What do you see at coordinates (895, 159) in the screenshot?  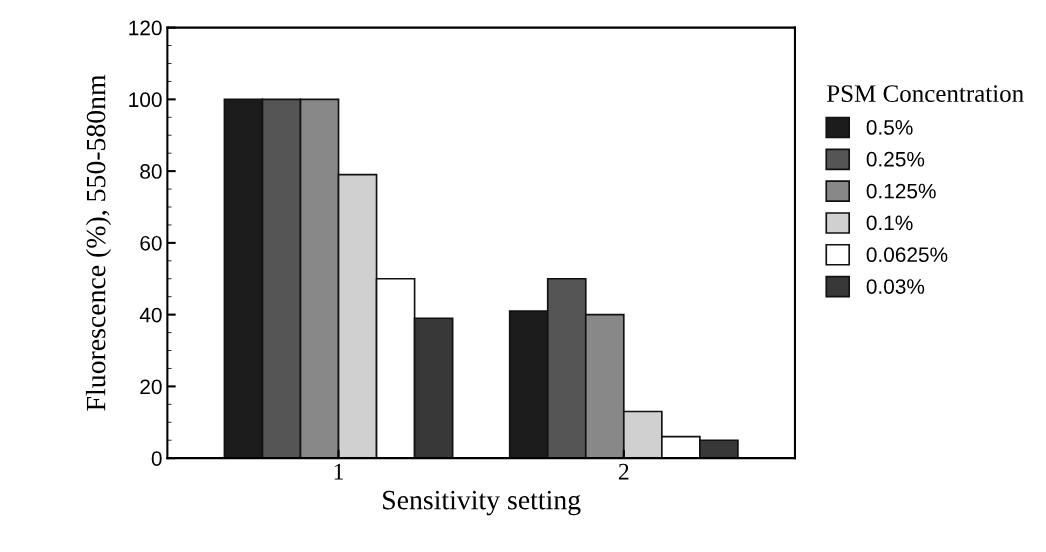 I see `legend-label: 0.25%` at bounding box center [895, 159].